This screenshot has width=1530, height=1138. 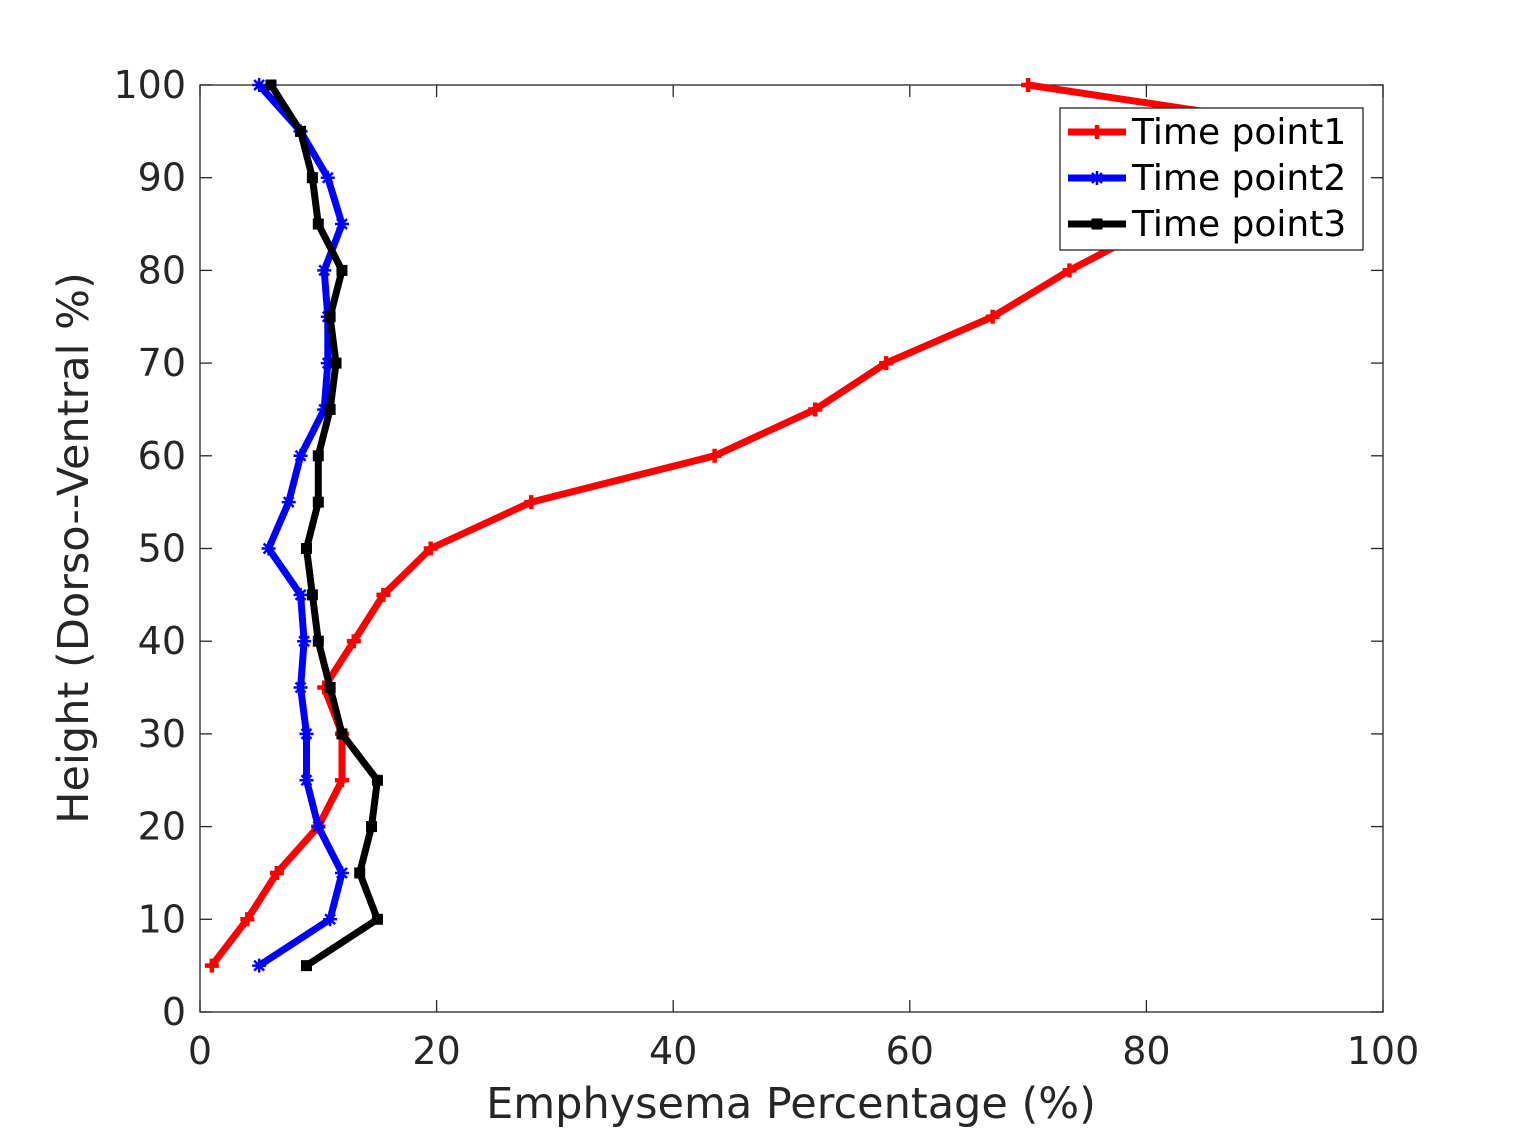 What do you see at coordinates (162, 270) in the screenshot?
I see `y-tick-label: 80` at bounding box center [162, 270].